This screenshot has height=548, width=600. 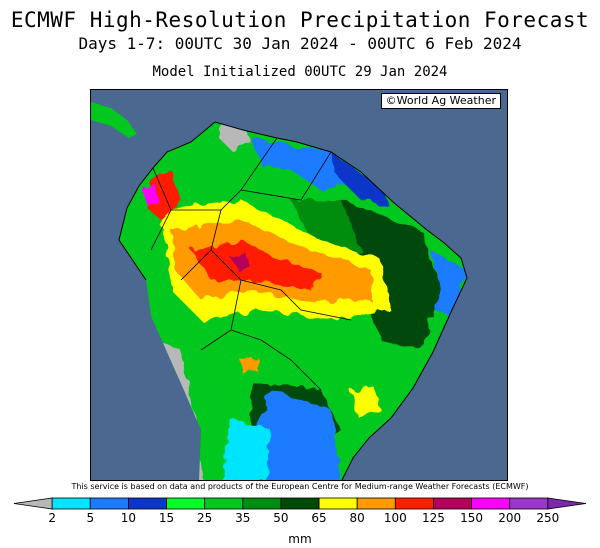 What do you see at coordinates (509, 518) in the screenshot?
I see `legend-tick-label: 200` at bounding box center [509, 518].